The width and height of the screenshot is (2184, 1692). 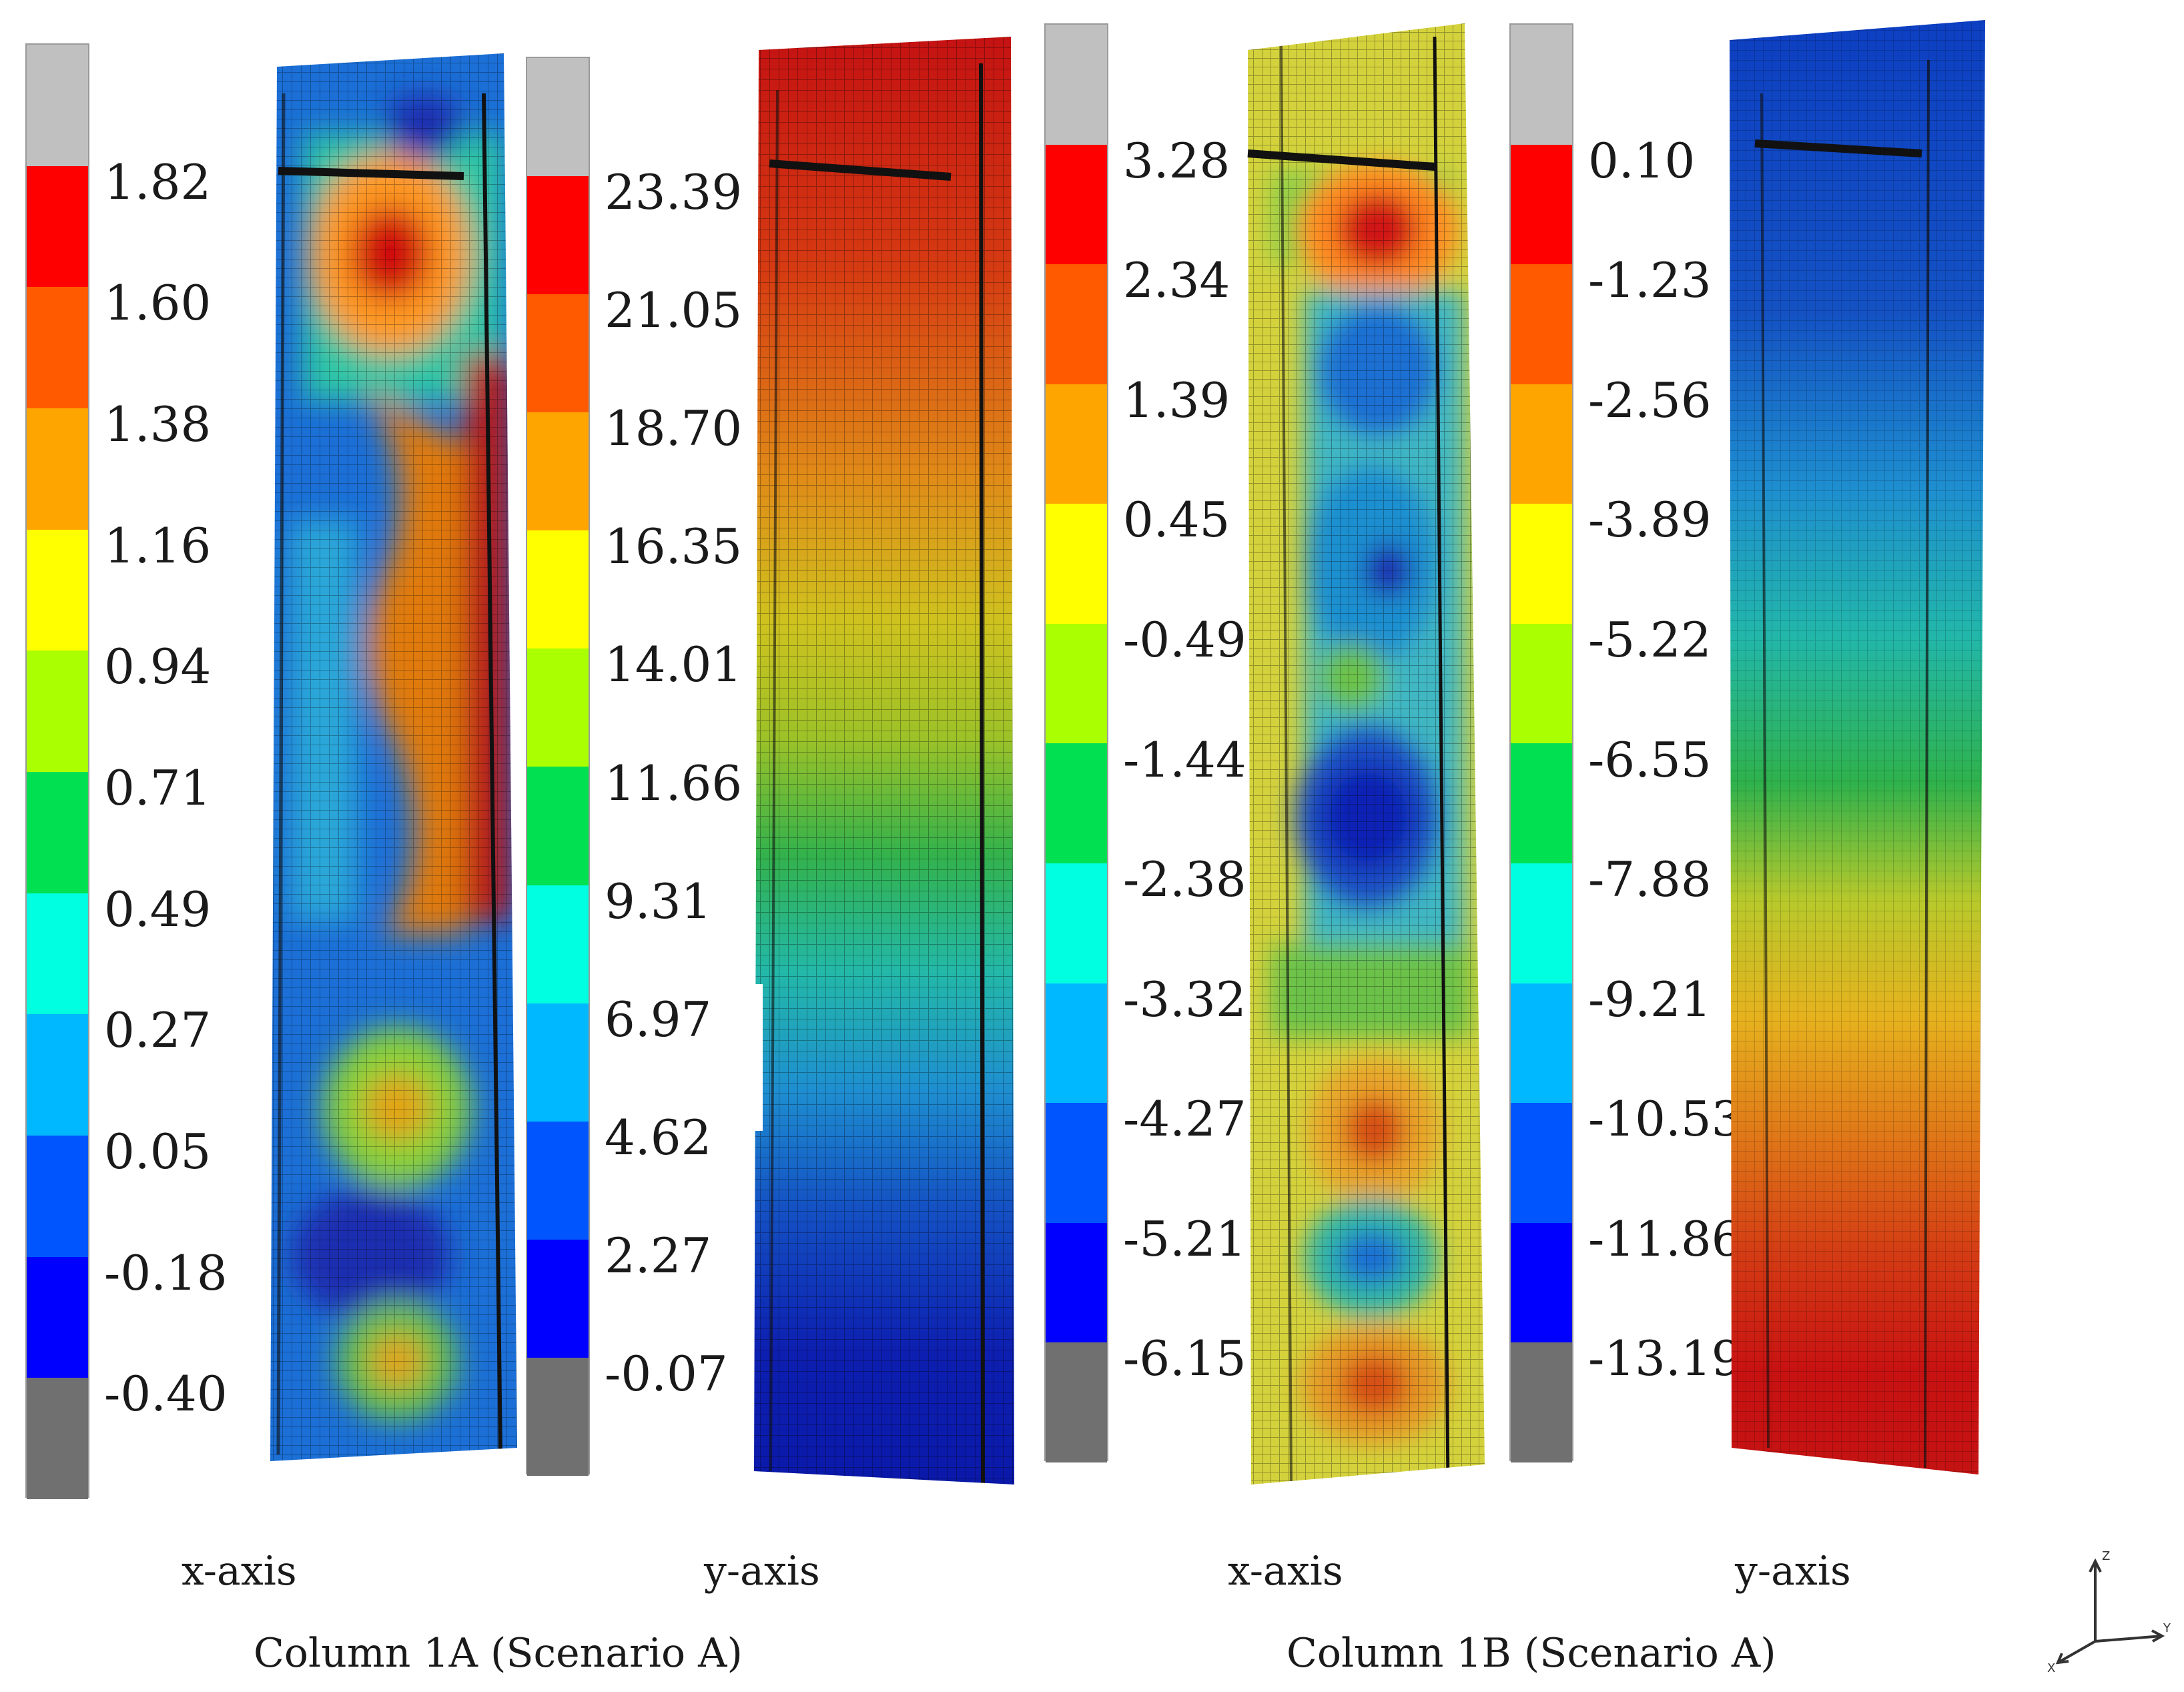 I want to click on column-1a-y-axis-contour, so click(x=882, y=761).